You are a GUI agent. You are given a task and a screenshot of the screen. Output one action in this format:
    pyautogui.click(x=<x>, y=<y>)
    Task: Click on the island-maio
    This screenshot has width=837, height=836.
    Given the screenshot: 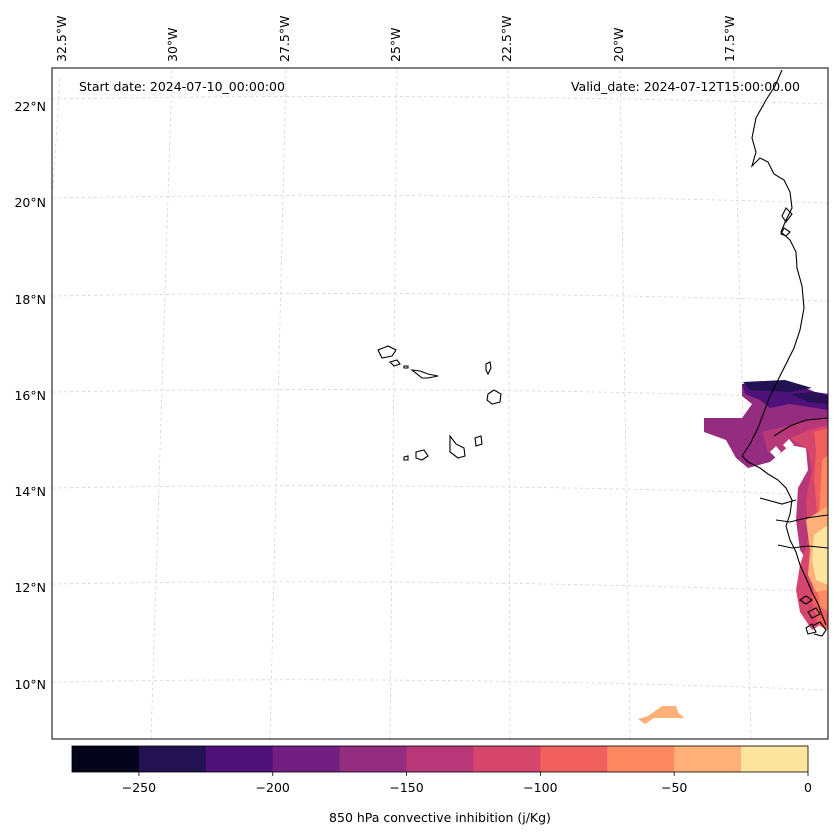 What is the action you would take?
    pyautogui.click(x=478, y=441)
    